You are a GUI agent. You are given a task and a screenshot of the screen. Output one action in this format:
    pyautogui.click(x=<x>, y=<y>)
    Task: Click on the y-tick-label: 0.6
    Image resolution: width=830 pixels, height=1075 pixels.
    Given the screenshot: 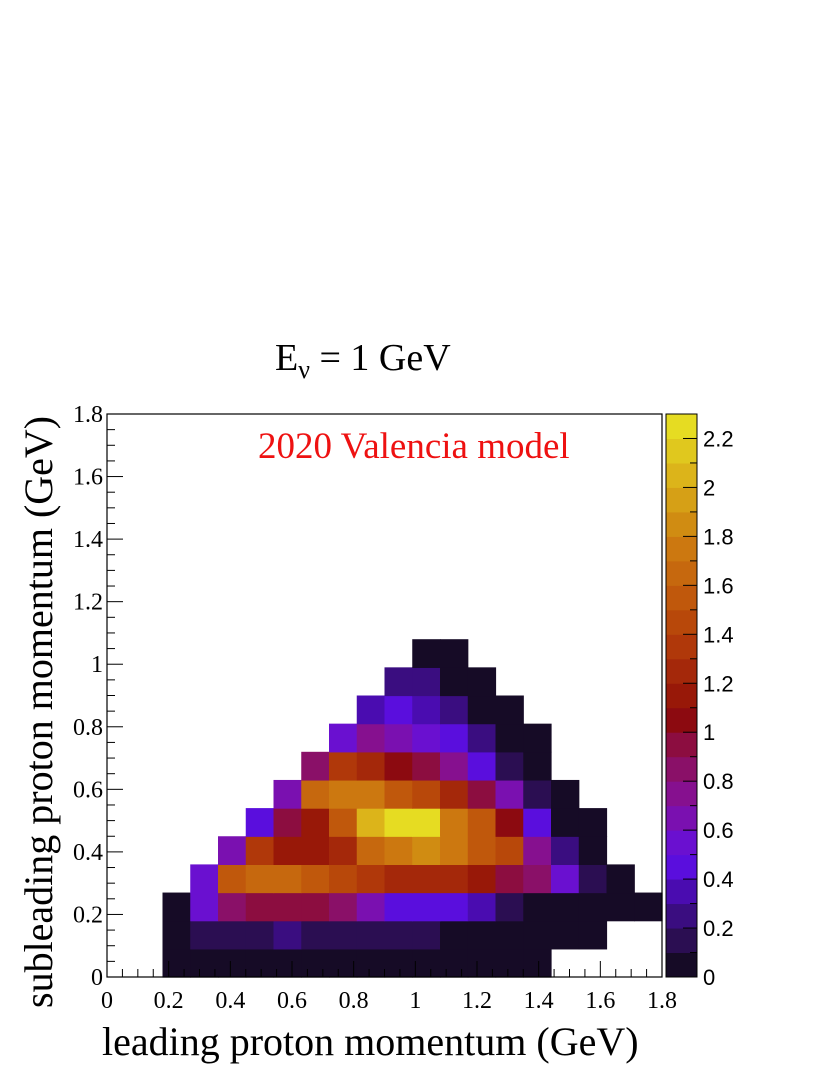 What is the action you would take?
    pyautogui.click(x=88, y=790)
    